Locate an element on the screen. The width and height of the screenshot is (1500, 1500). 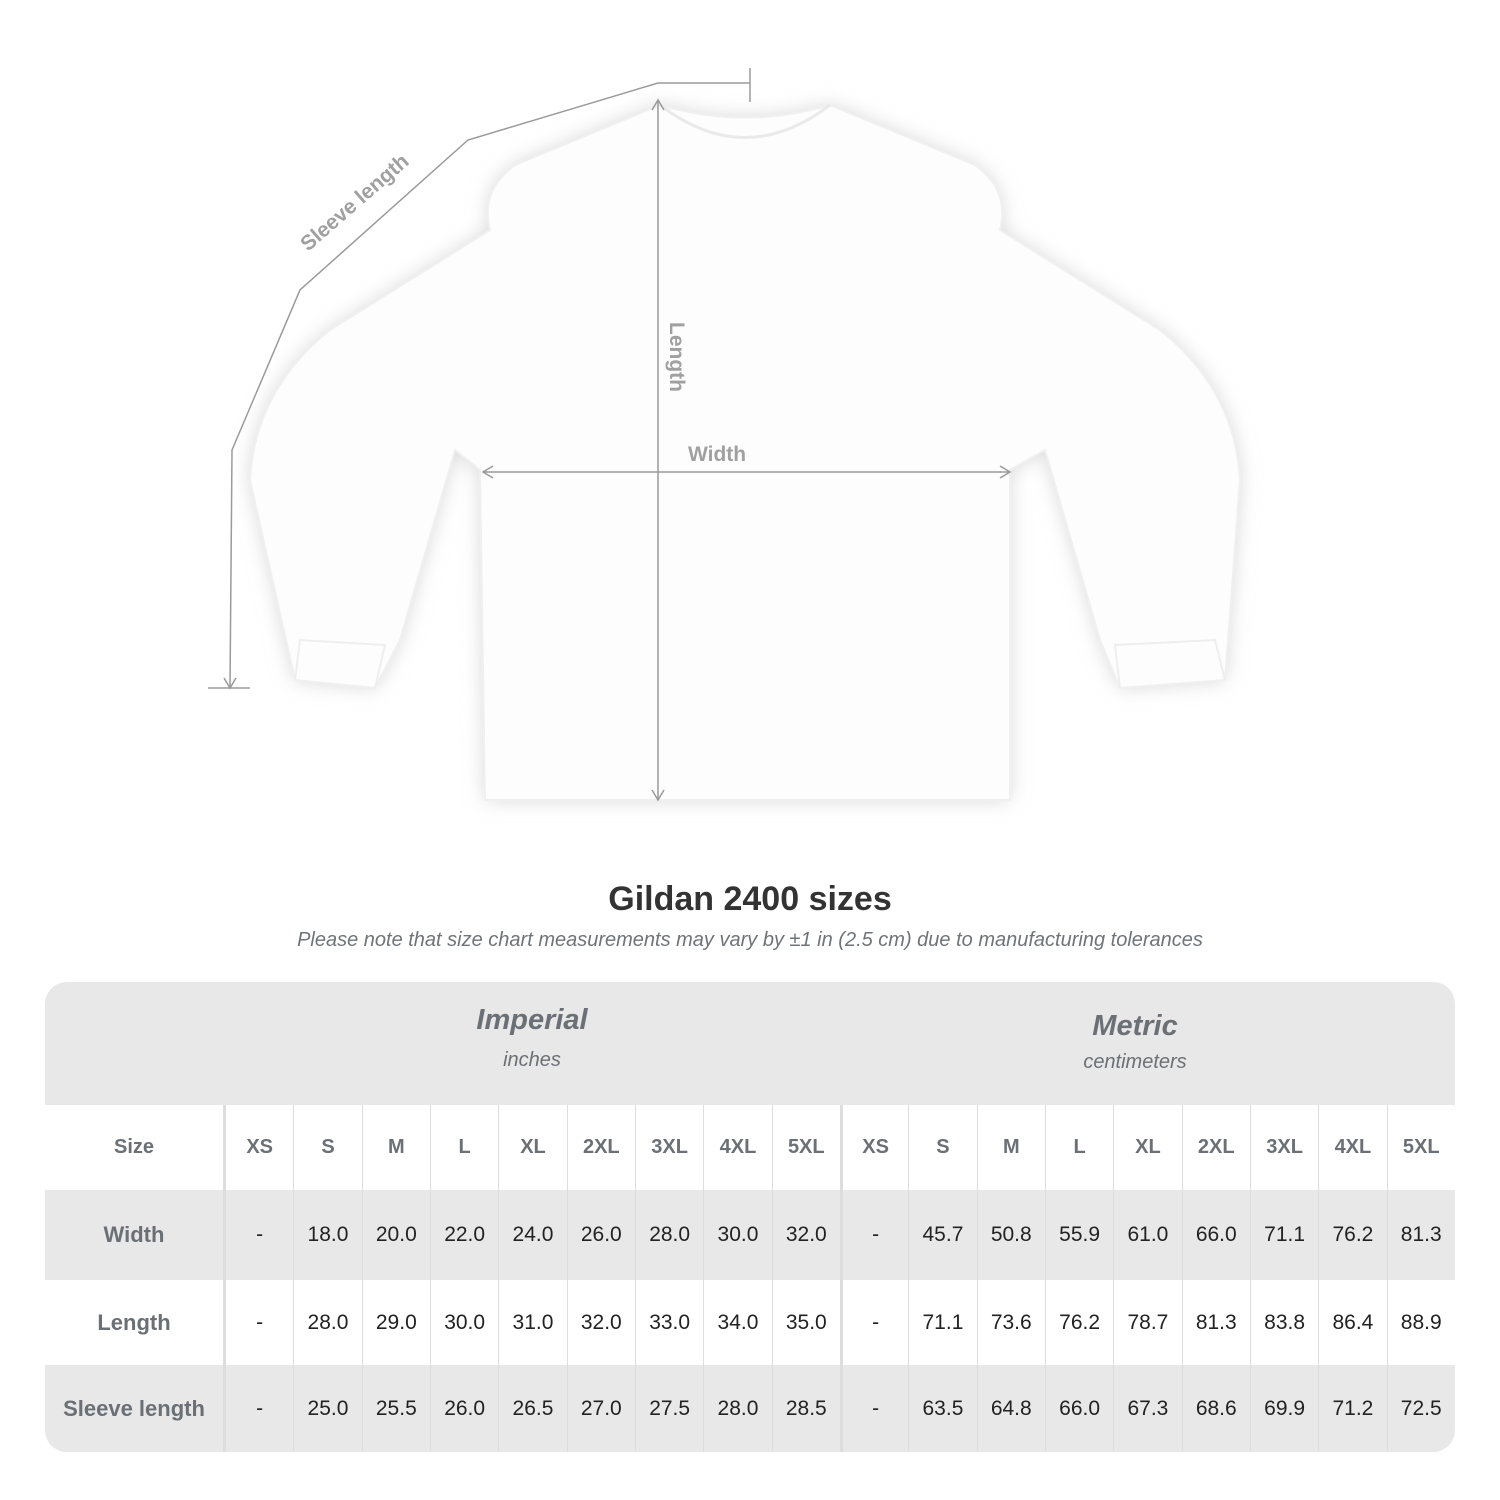
length-label: Length is located at coordinates (676, 357).